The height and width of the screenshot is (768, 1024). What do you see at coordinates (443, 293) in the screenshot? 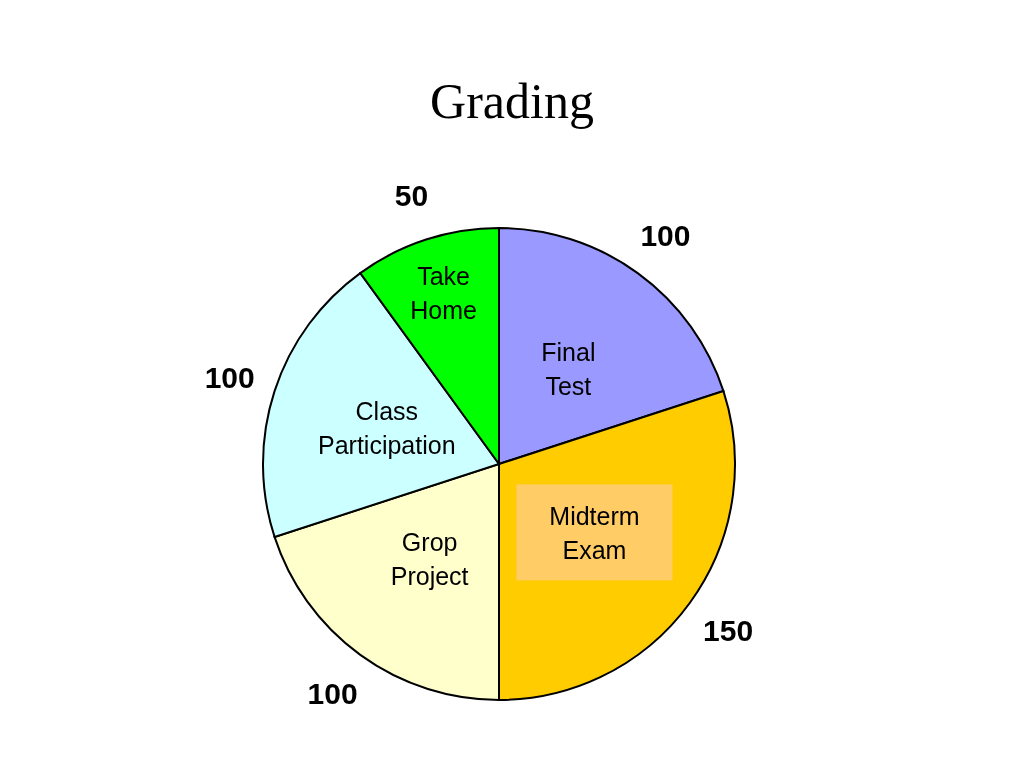
I see `slice-label: Take Home` at bounding box center [443, 293].